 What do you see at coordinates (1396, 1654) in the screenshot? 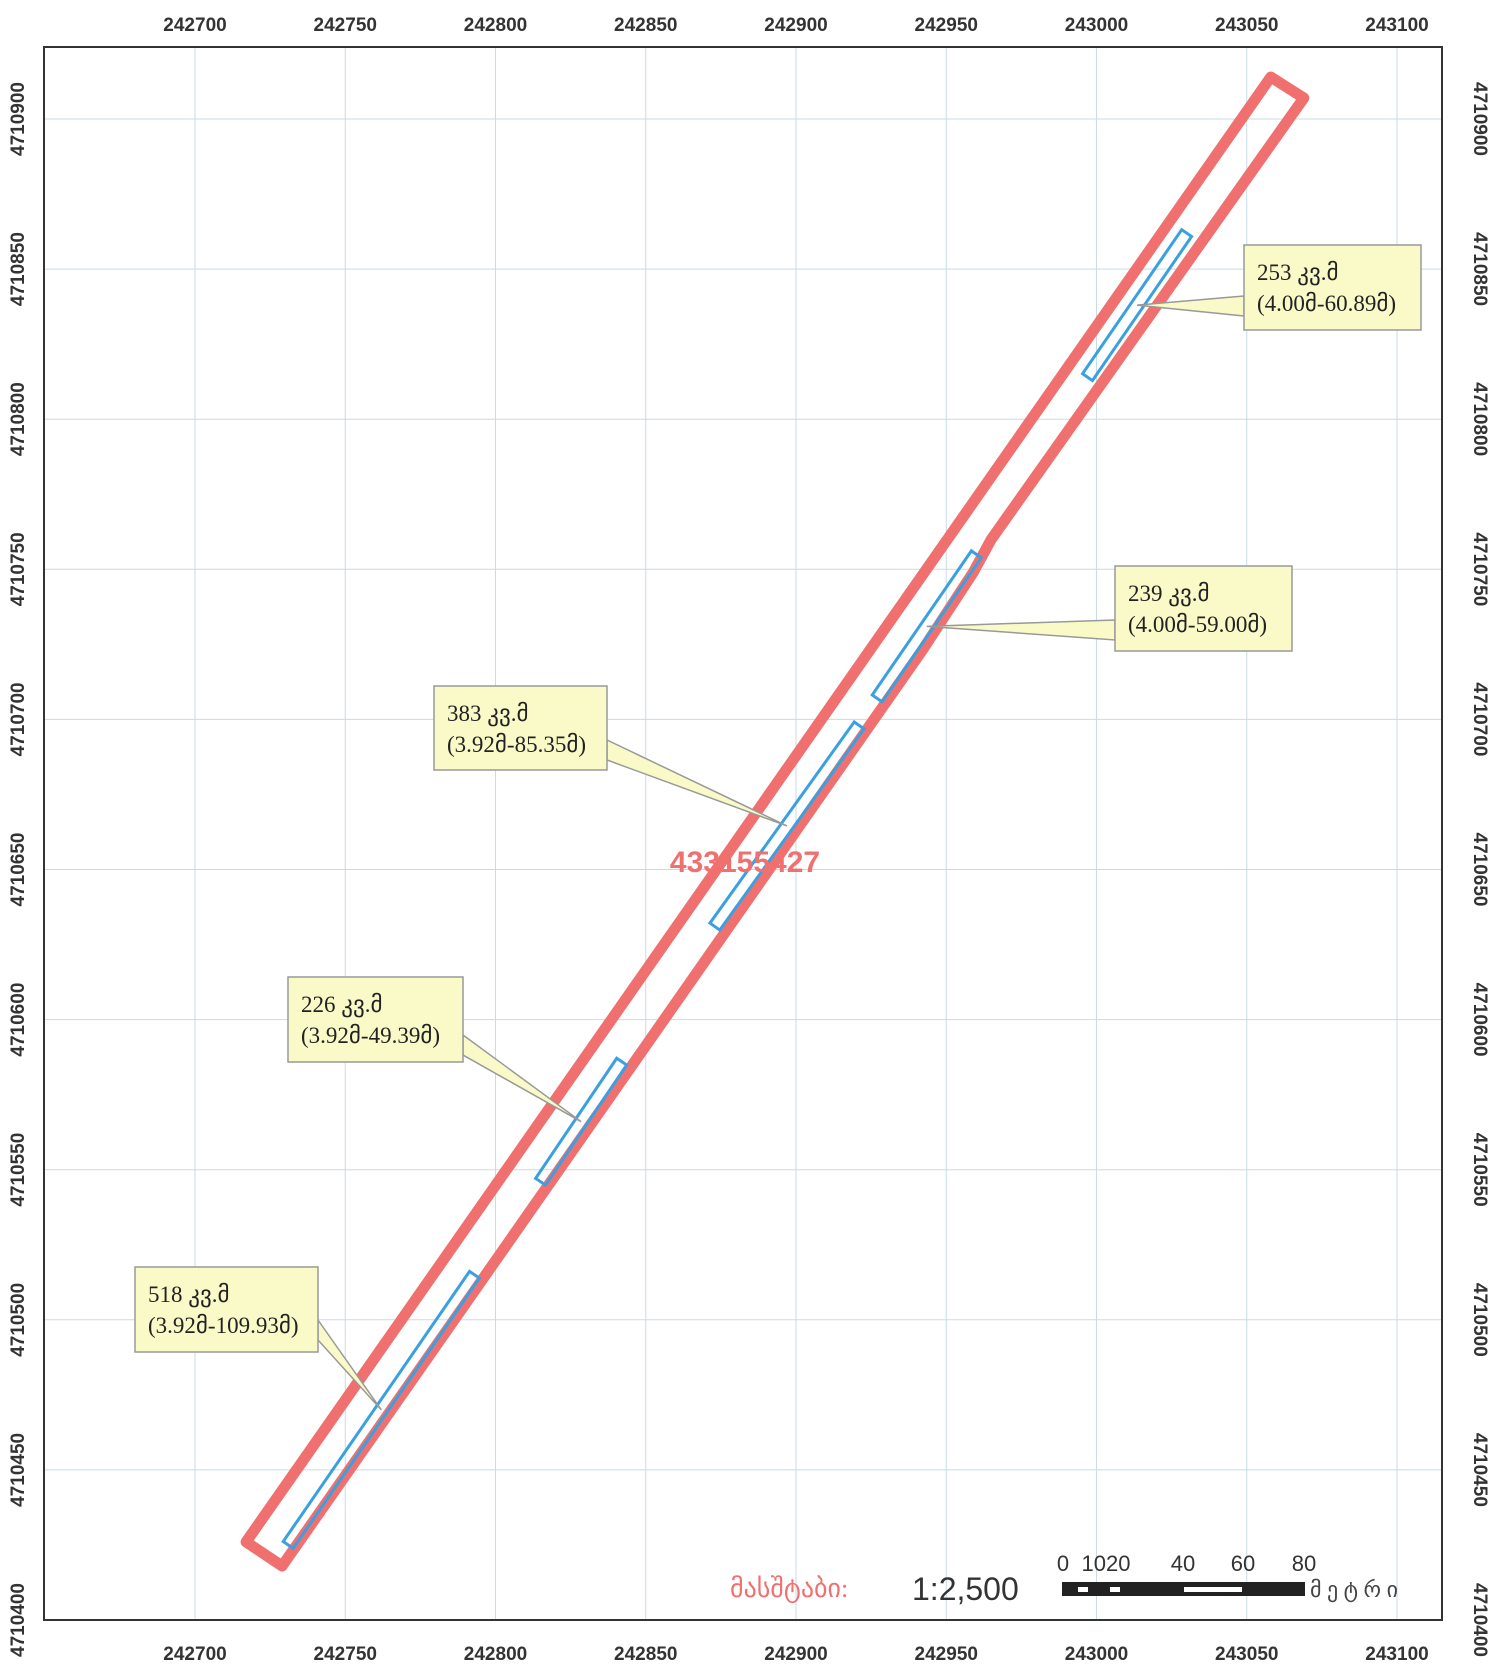
I see `x-tick-label-bottom: 243100` at bounding box center [1396, 1654].